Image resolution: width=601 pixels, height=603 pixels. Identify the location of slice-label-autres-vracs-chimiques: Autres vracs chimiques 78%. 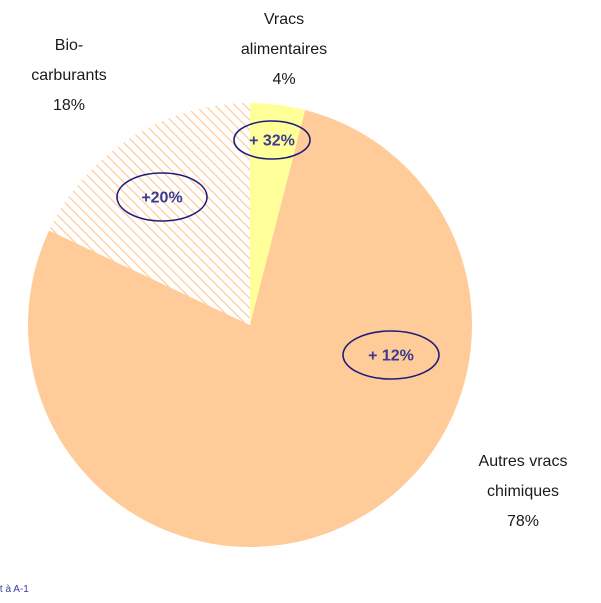
(523, 491).